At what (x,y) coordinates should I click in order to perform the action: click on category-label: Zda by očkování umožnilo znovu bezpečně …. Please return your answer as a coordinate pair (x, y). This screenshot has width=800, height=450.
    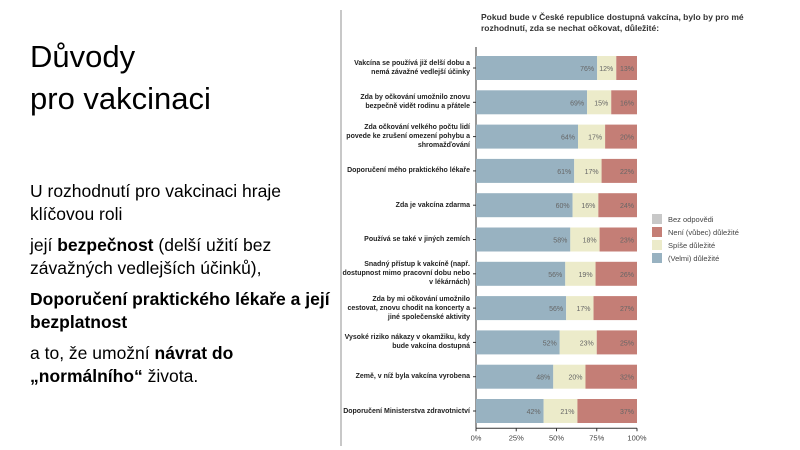
    Looking at the image, I should click on (415, 102).